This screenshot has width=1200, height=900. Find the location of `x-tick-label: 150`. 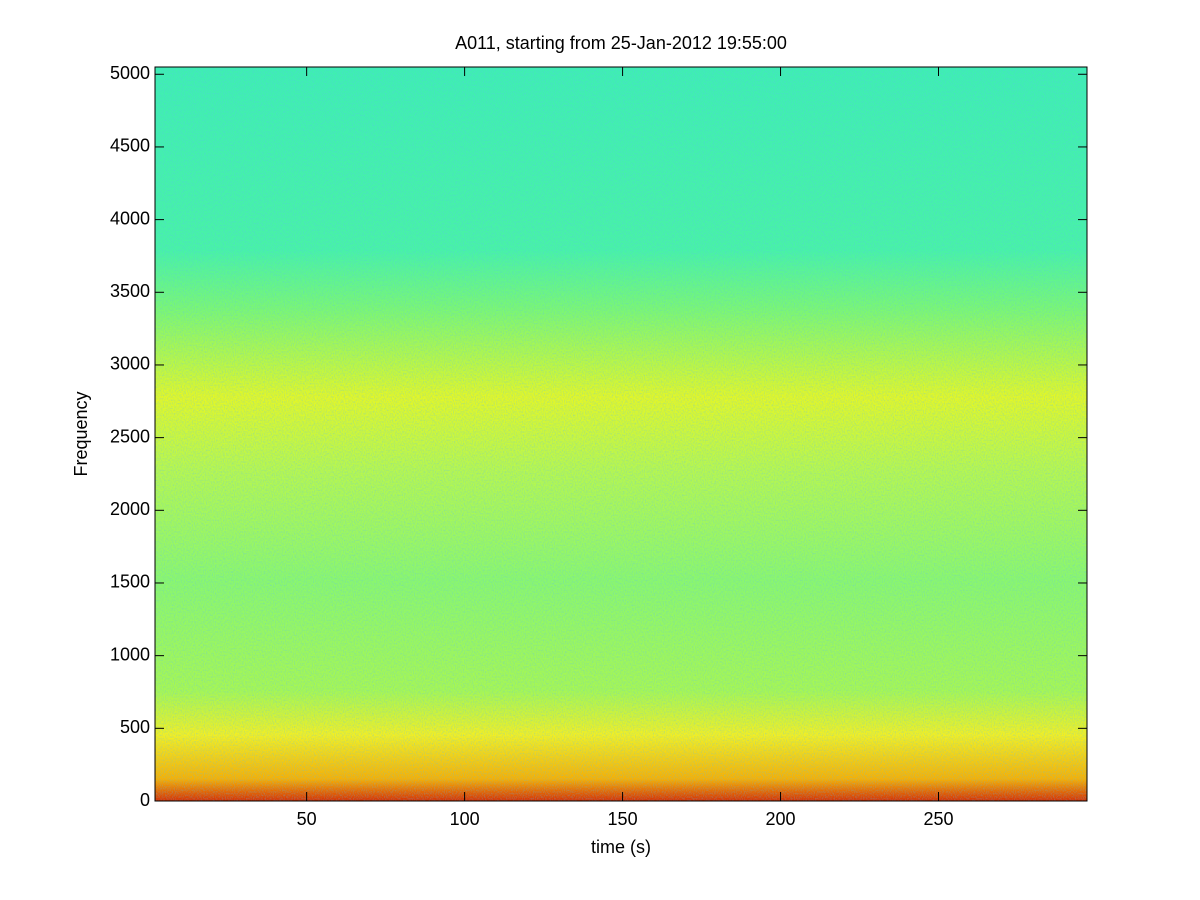

x-tick-label: 150 is located at coordinates (623, 819).